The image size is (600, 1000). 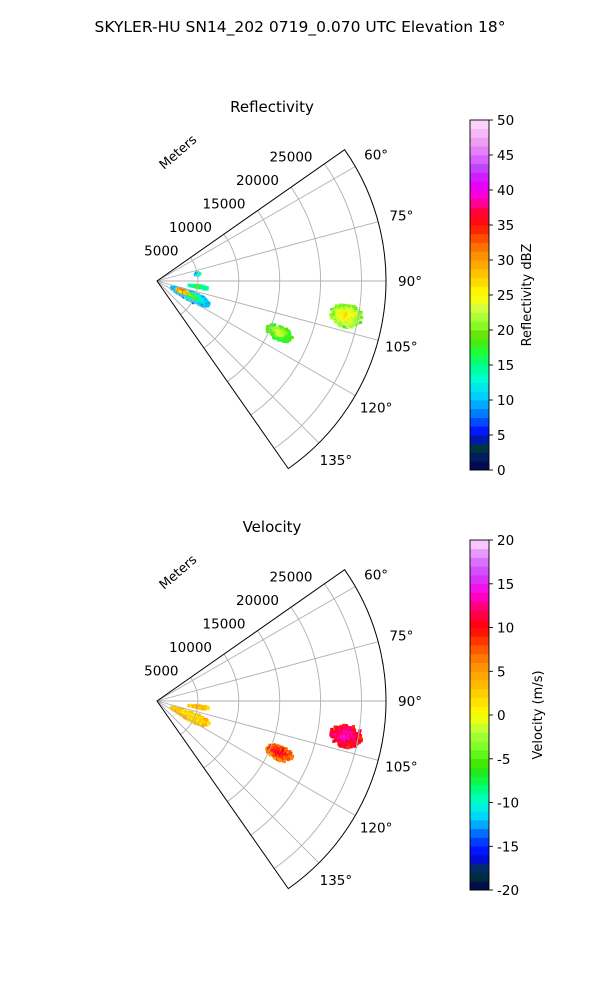 I want to click on velocity-azimuth-tick-label: 135°, so click(x=336, y=881).